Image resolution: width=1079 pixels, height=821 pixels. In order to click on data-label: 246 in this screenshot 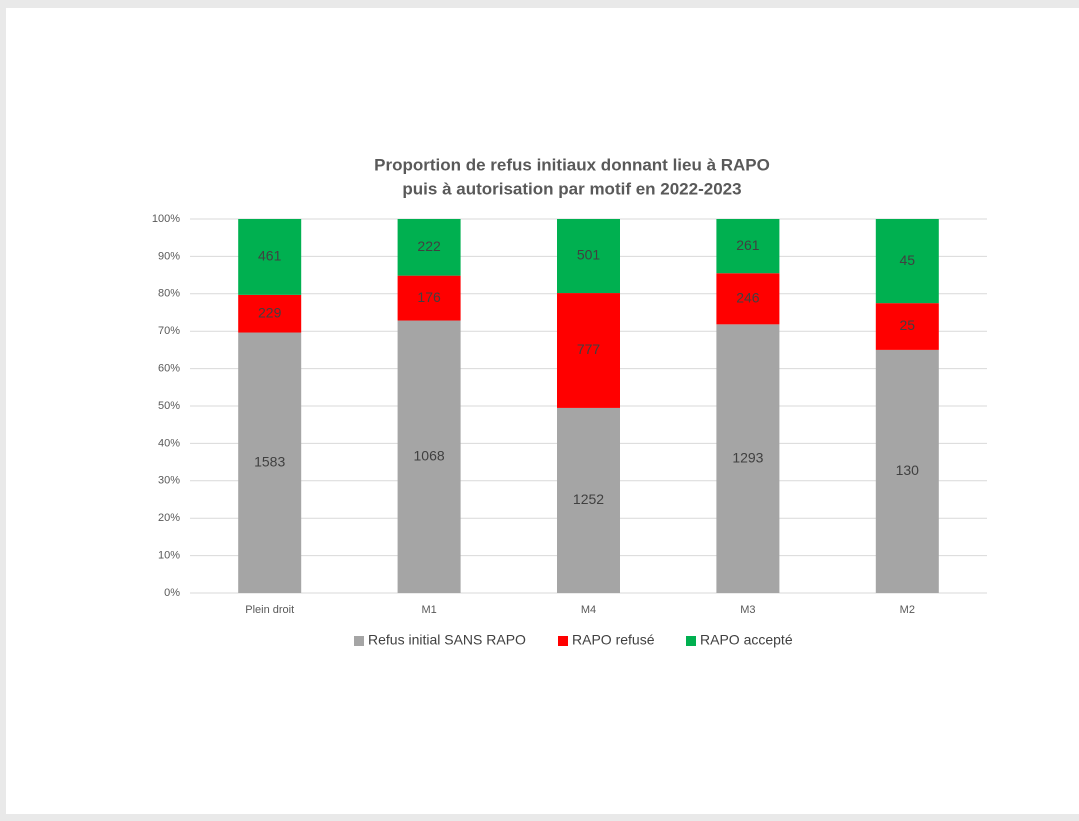, I will do `click(748, 297)`.